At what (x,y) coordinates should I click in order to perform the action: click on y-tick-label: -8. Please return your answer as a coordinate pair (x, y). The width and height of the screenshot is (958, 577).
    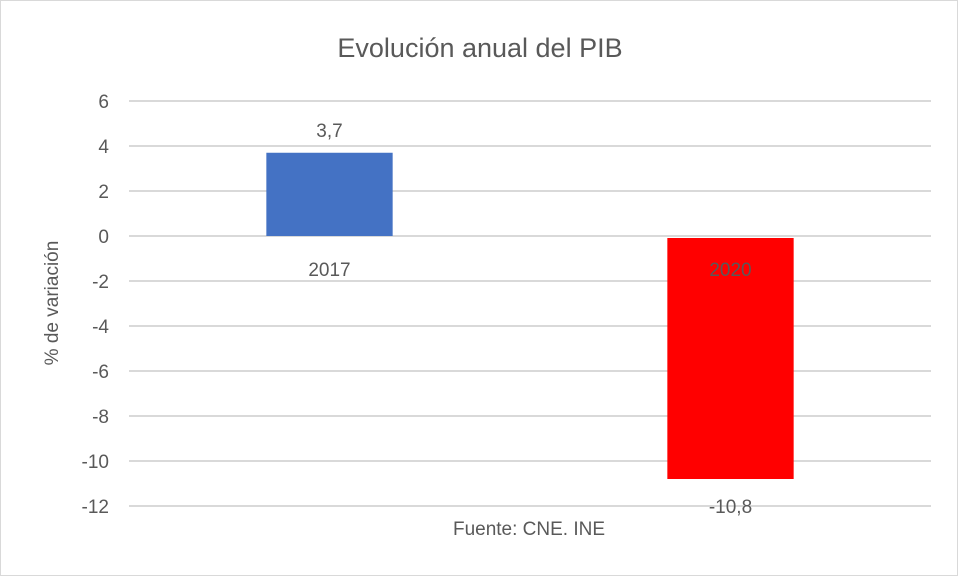
    Looking at the image, I should click on (100, 417).